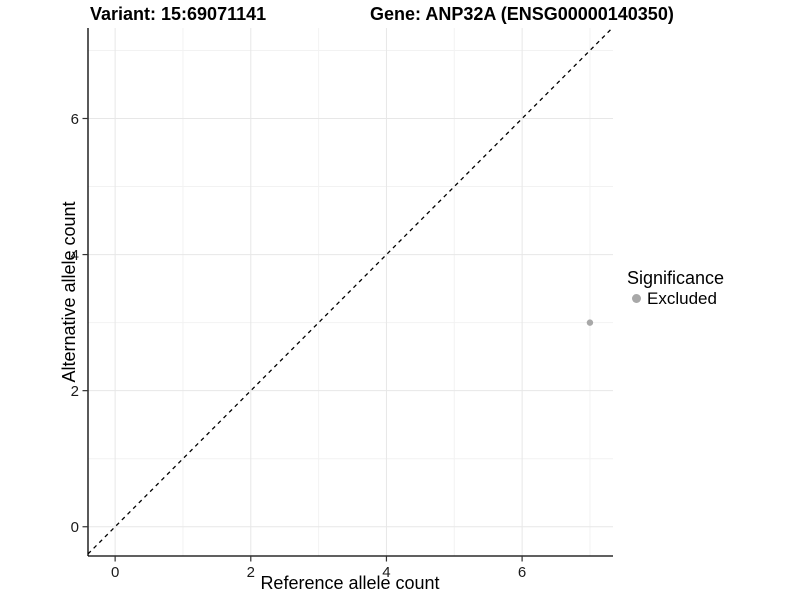 The width and height of the screenshot is (800, 600). Describe the element at coordinates (75, 119) in the screenshot. I see `y-tick-label: 6` at that location.